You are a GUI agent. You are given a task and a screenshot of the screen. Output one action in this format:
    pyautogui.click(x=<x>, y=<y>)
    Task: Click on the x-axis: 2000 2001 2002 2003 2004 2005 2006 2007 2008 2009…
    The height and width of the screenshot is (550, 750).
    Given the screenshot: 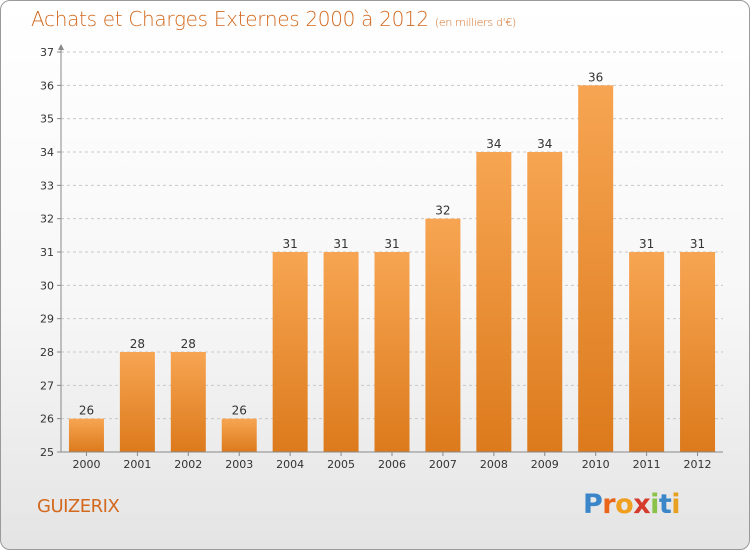 What is the action you would take?
    pyautogui.click(x=392, y=461)
    